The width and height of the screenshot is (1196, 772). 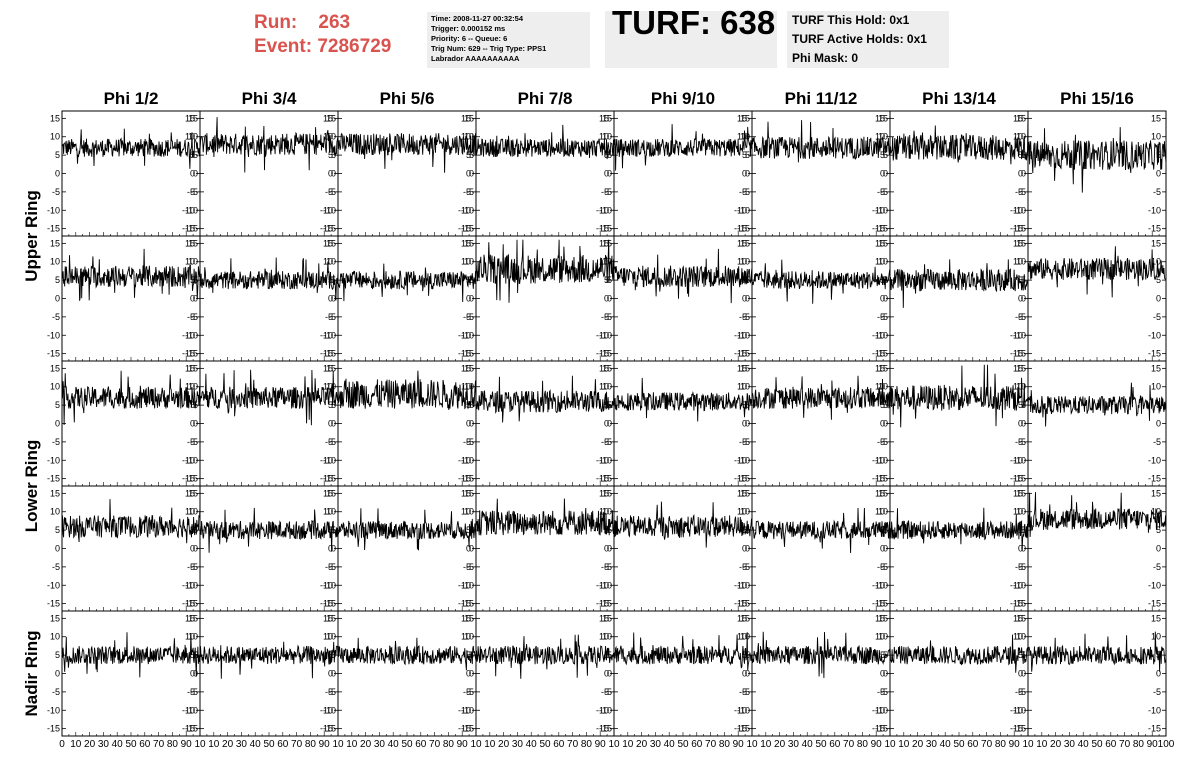 I want to click on column-header: Phi 3/4, so click(x=269, y=98).